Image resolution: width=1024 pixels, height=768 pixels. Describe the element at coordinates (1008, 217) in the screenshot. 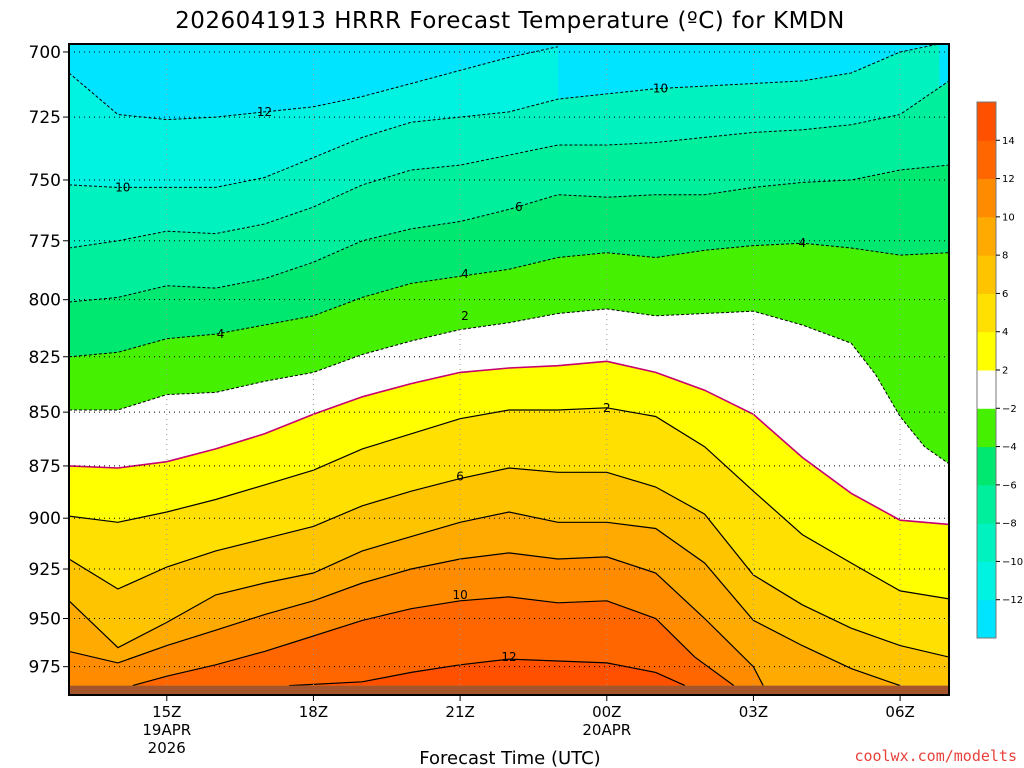

I see `colorbar-label: 10` at that location.